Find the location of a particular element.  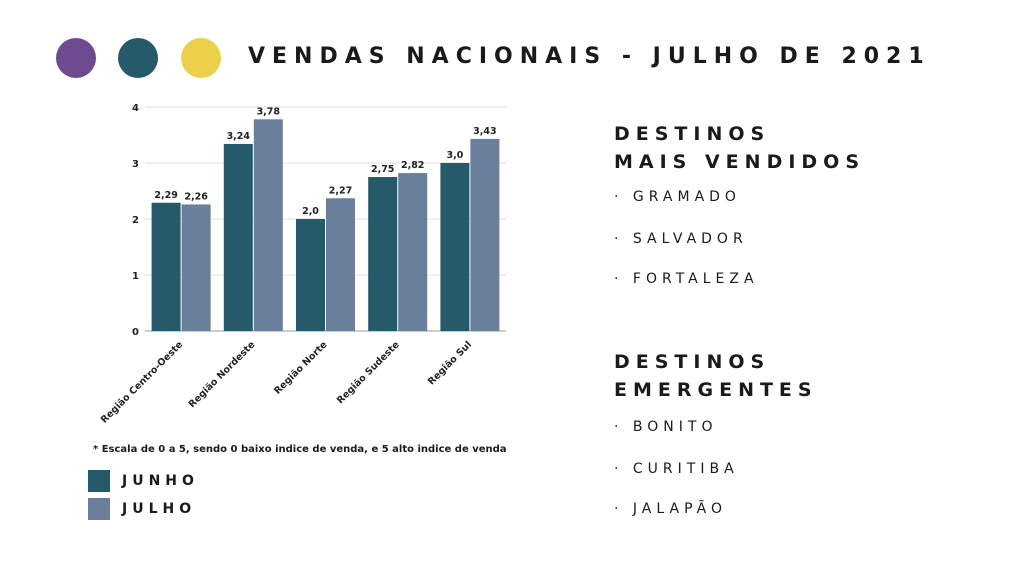

page-title: VENDAS NACIONAIS - JULHO DE 2021 is located at coordinates (589, 56).